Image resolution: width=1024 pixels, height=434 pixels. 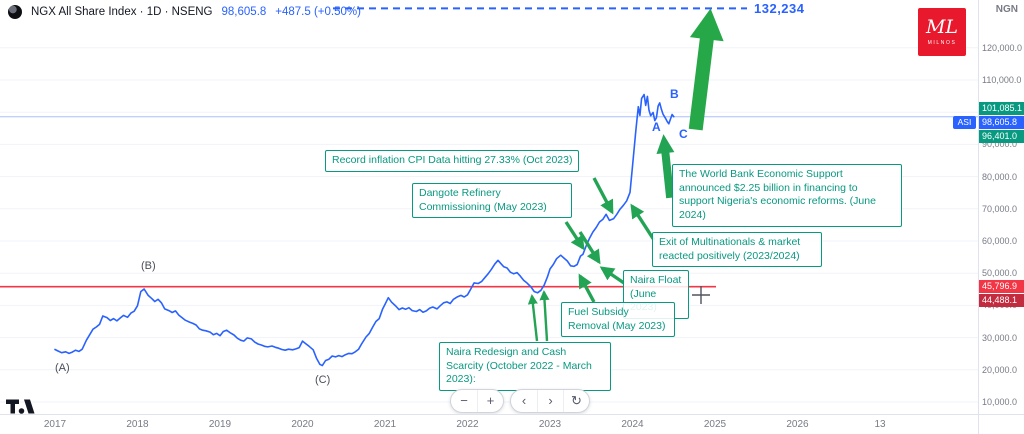 What do you see at coordinates (323, 380) in the screenshot?
I see `wave-label-C-paren: (C)` at bounding box center [323, 380].